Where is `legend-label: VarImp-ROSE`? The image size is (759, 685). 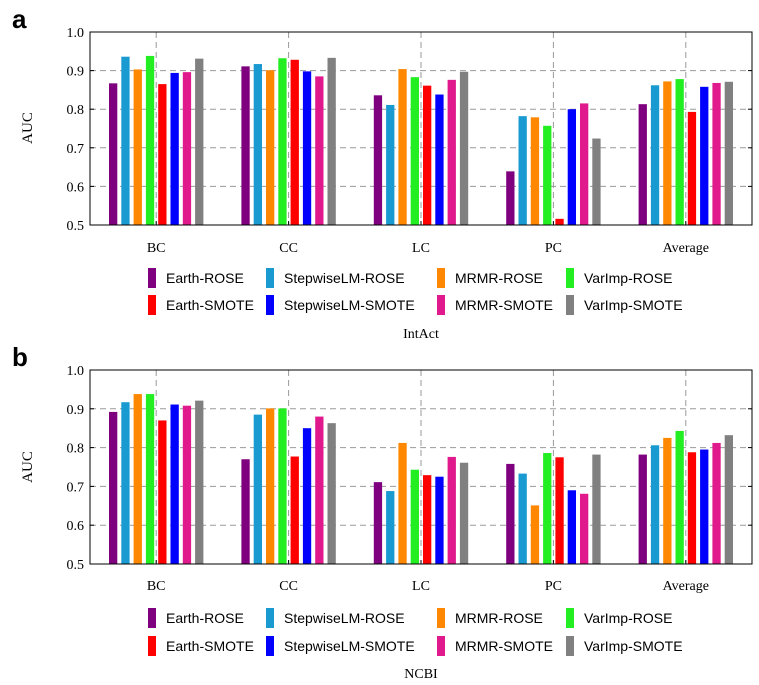 legend-label: VarImp-ROSE is located at coordinates (628, 618).